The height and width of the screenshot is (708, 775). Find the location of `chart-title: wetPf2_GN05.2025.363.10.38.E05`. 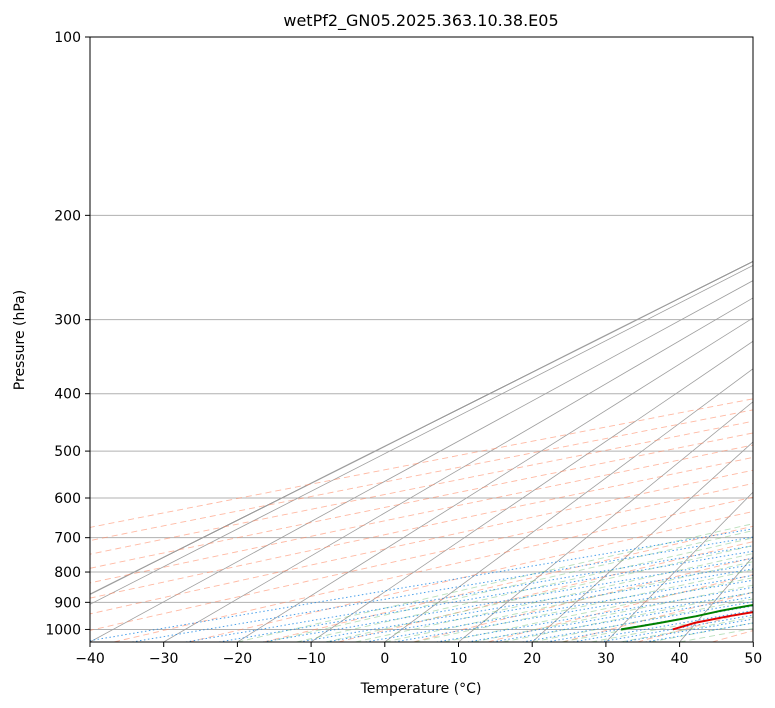

chart-title: wetPf2_GN05.2025.363.10.38.E05 is located at coordinates (420, 21).